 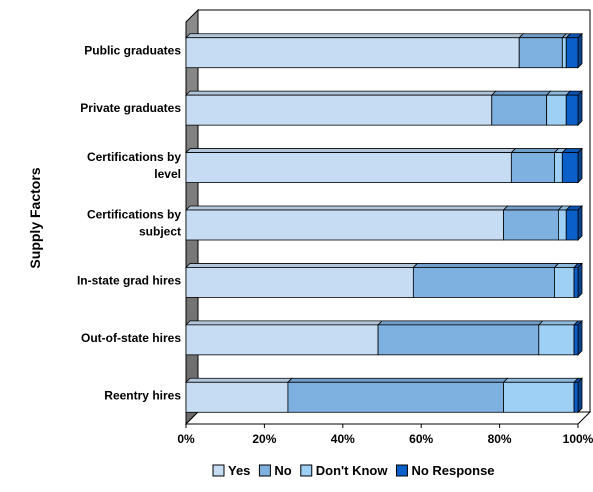 I want to click on legend-label: Don't Know, so click(x=352, y=470).